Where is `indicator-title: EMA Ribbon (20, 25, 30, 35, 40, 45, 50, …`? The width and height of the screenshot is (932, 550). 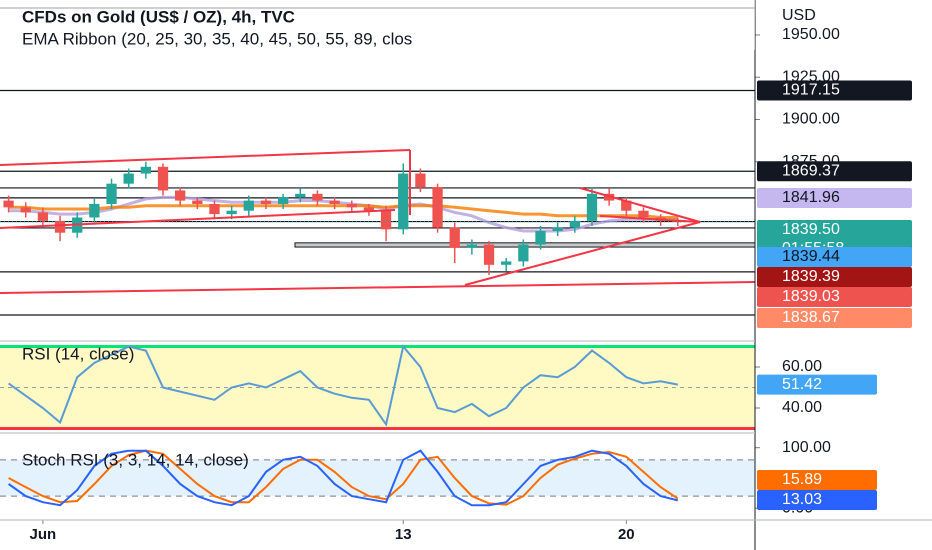 indicator-title: EMA Ribbon (20, 25, 30, 35, 40, 45, 50, … is located at coordinates (217, 38).